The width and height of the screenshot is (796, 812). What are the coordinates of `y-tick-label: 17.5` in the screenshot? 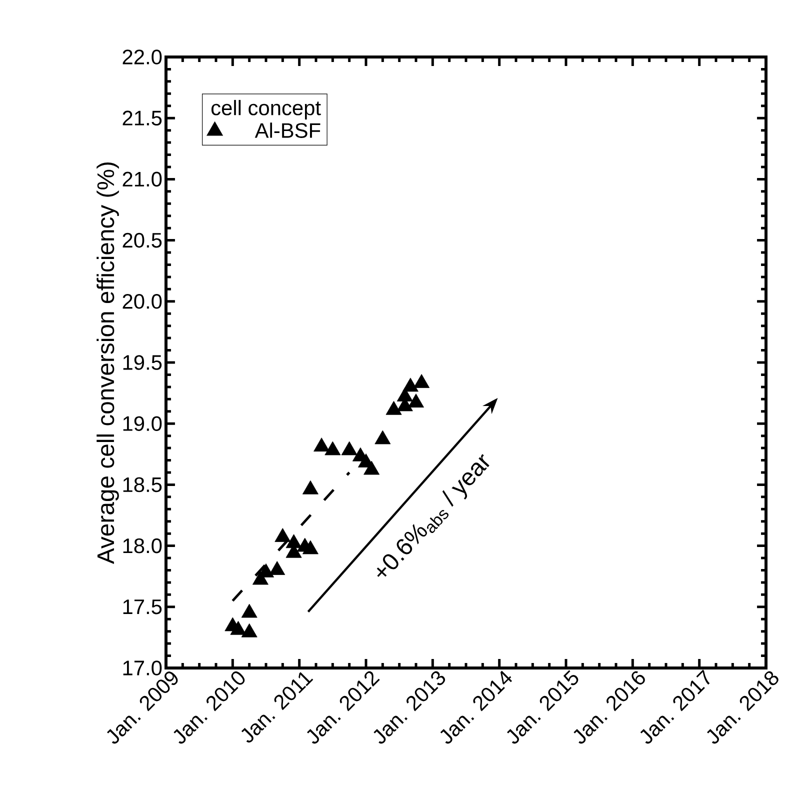 It's located at (142, 607).